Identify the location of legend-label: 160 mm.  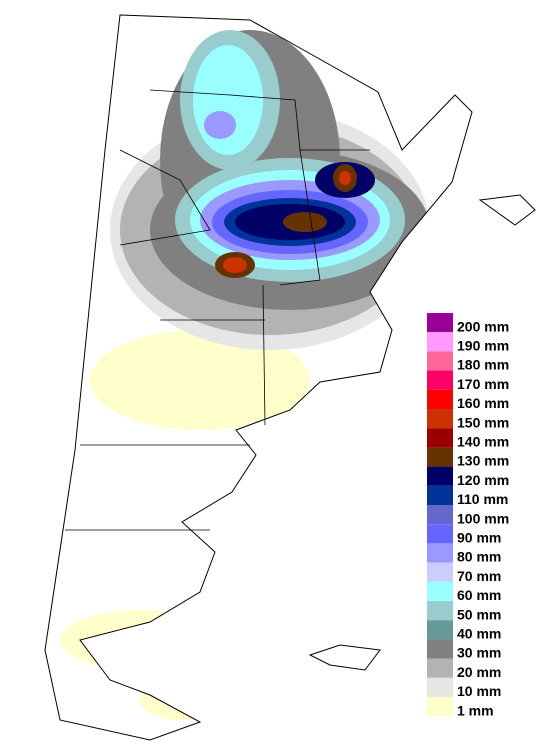
(483, 403).